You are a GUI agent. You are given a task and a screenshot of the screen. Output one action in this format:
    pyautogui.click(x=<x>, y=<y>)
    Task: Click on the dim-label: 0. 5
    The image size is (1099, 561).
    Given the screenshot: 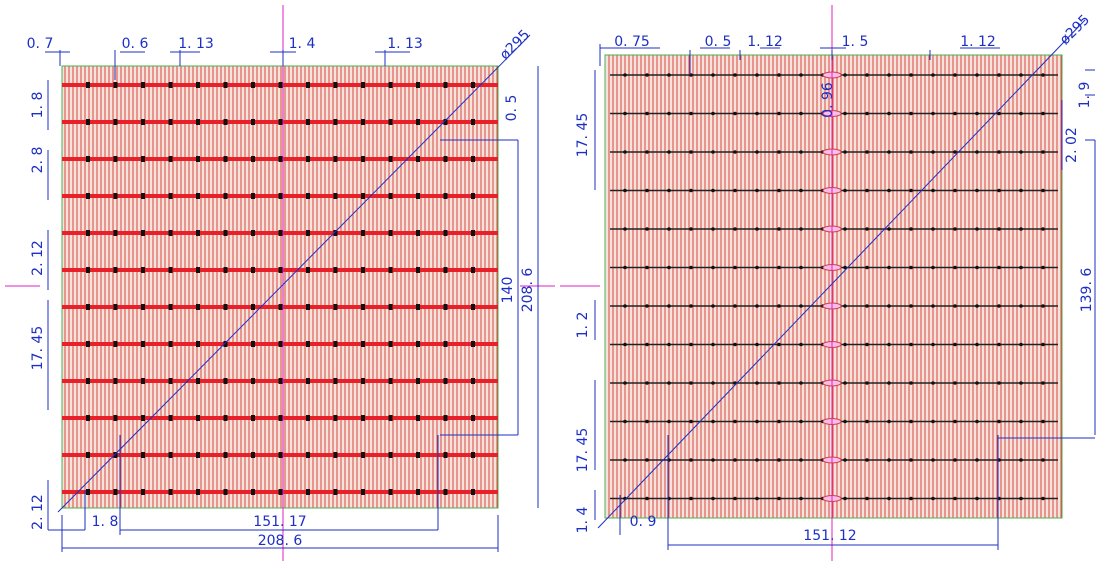 What is the action you would take?
    pyautogui.click(x=718, y=42)
    